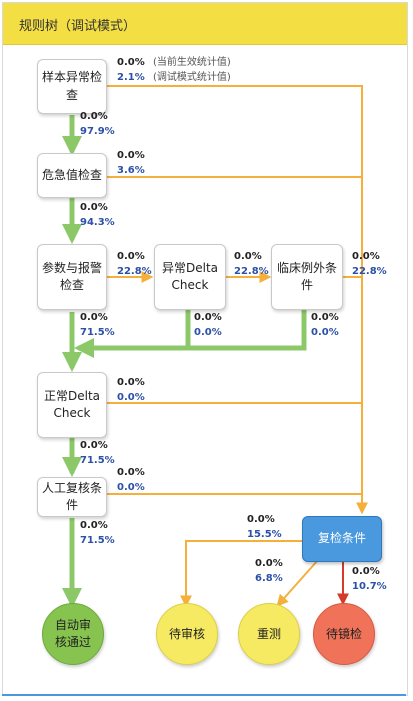 The height and width of the screenshot is (701, 413). What do you see at coordinates (241, 574) in the screenshot?
I see `orange-edge-recheck-pending` at bounding box center [241, 574].